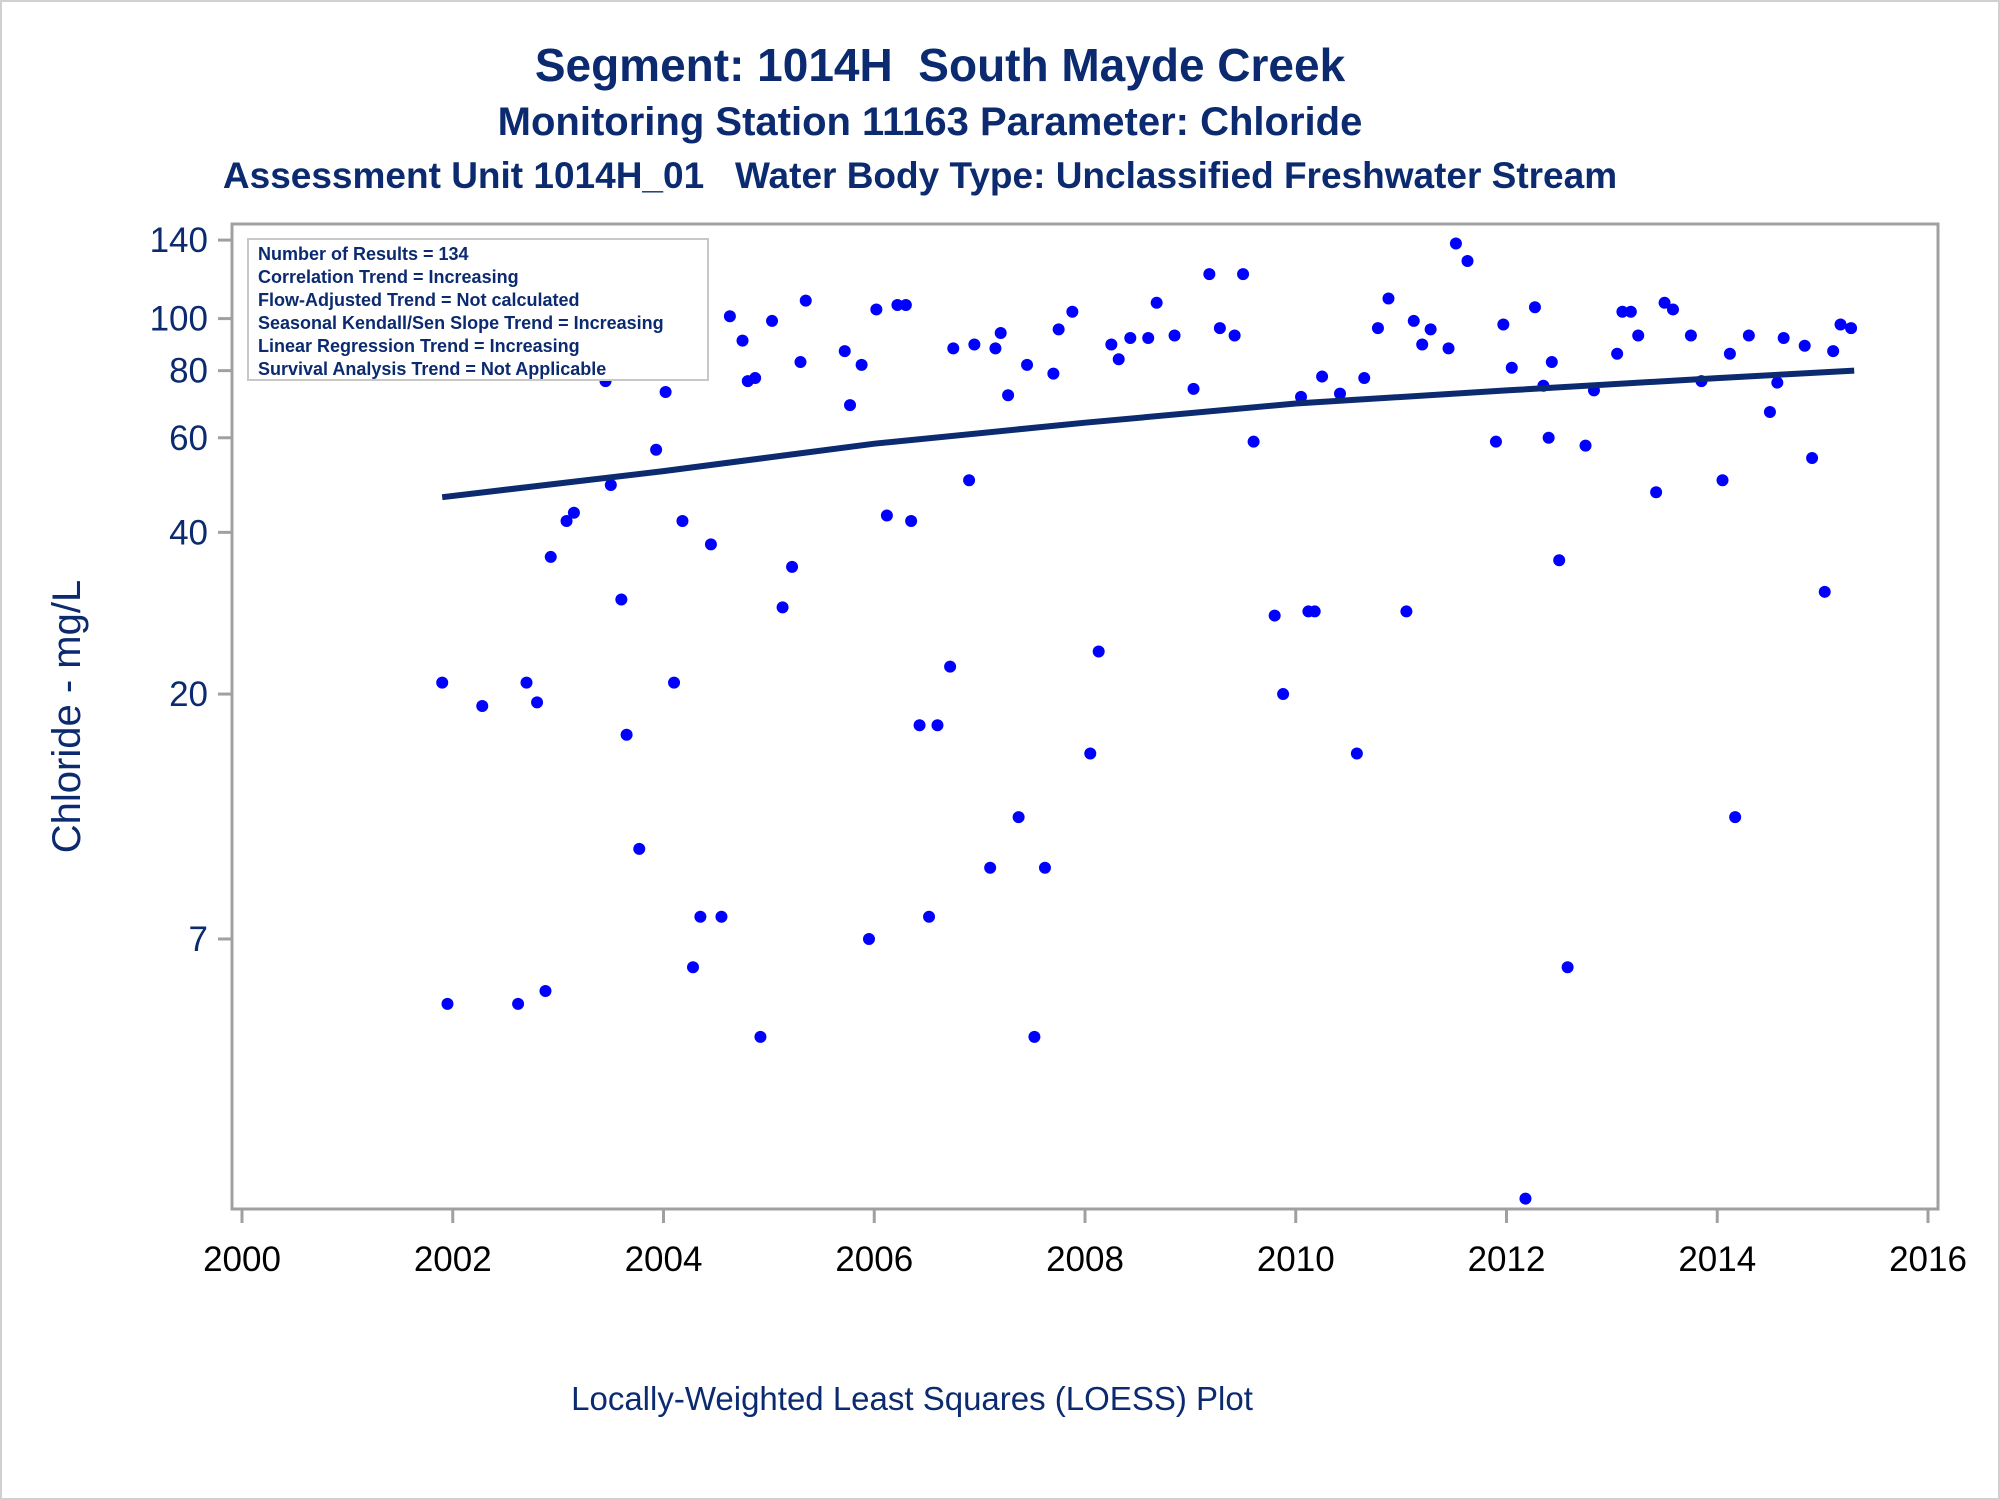 This screenshot has width=2000, height=1500. Describe the element at coordinates (242, 1259) in the screenshot. I see `x-tick-label: 2000` at that location.